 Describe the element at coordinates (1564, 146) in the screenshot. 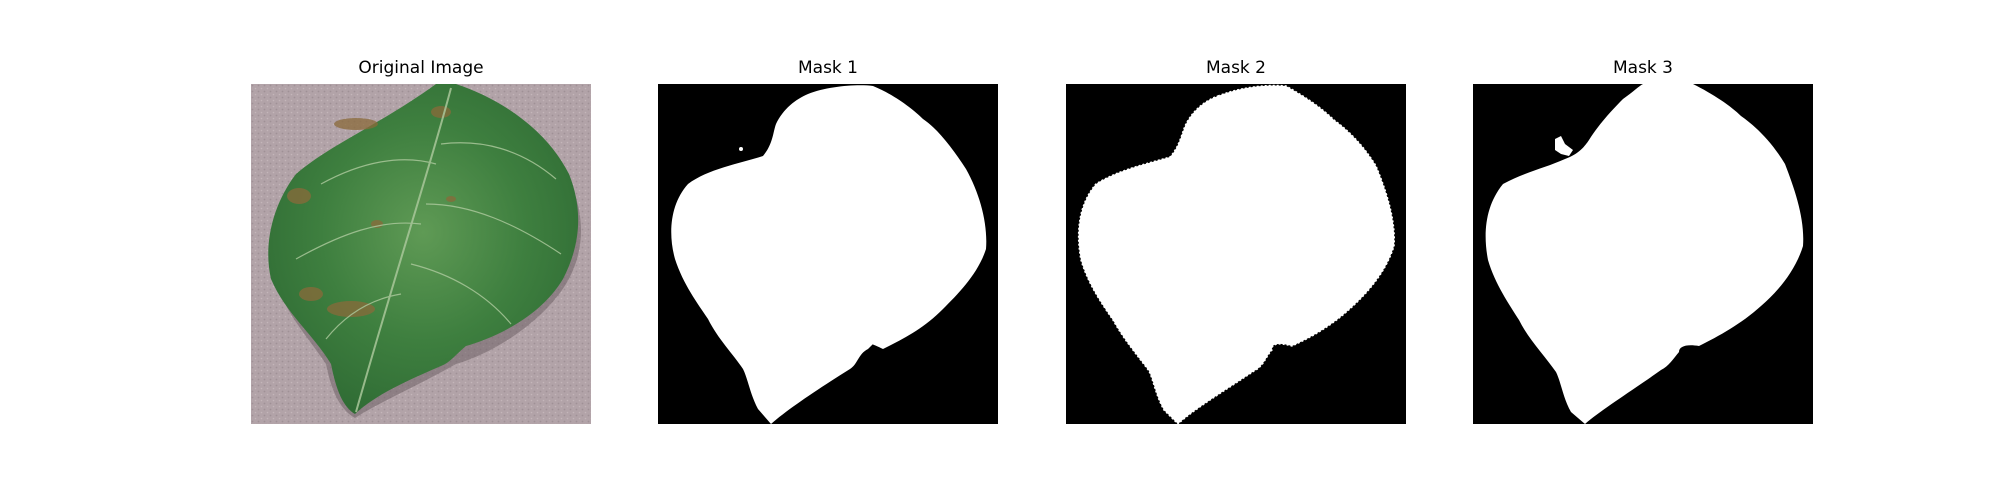

I see `mask-3-speckles` at that location.